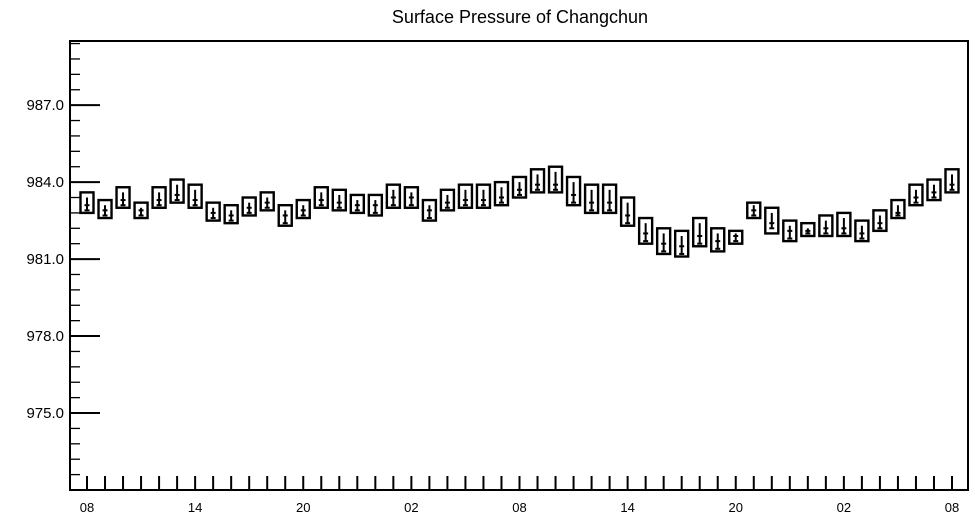  Describe the element at coordinates (45, 105) in the screenshot. I see `y-tick-label: 987.0` at that location.